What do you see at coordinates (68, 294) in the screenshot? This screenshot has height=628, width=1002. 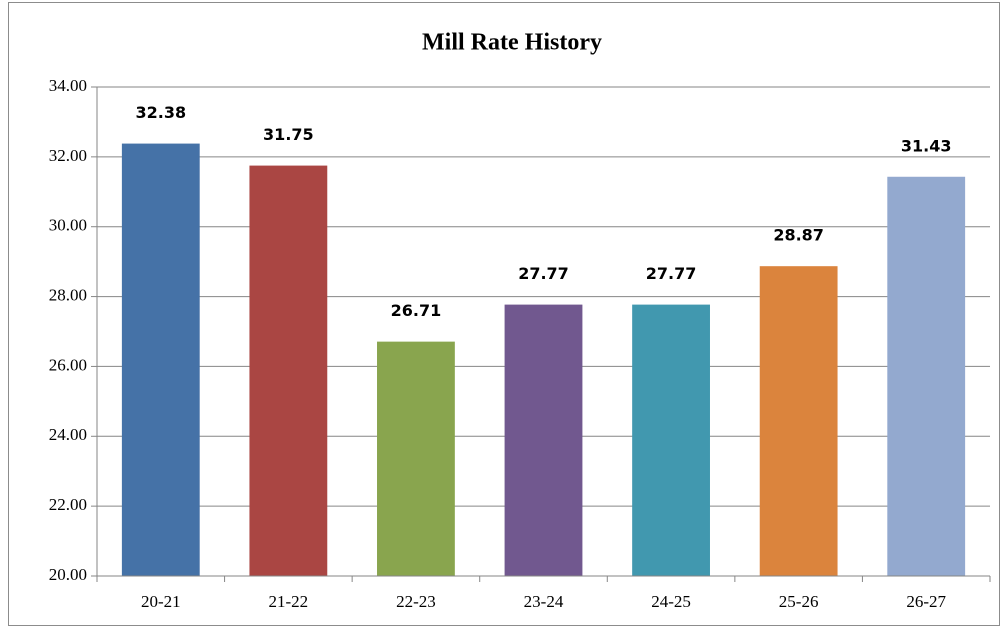 I see `y-tick-label: 28.00` at bounding box center [68, 294].